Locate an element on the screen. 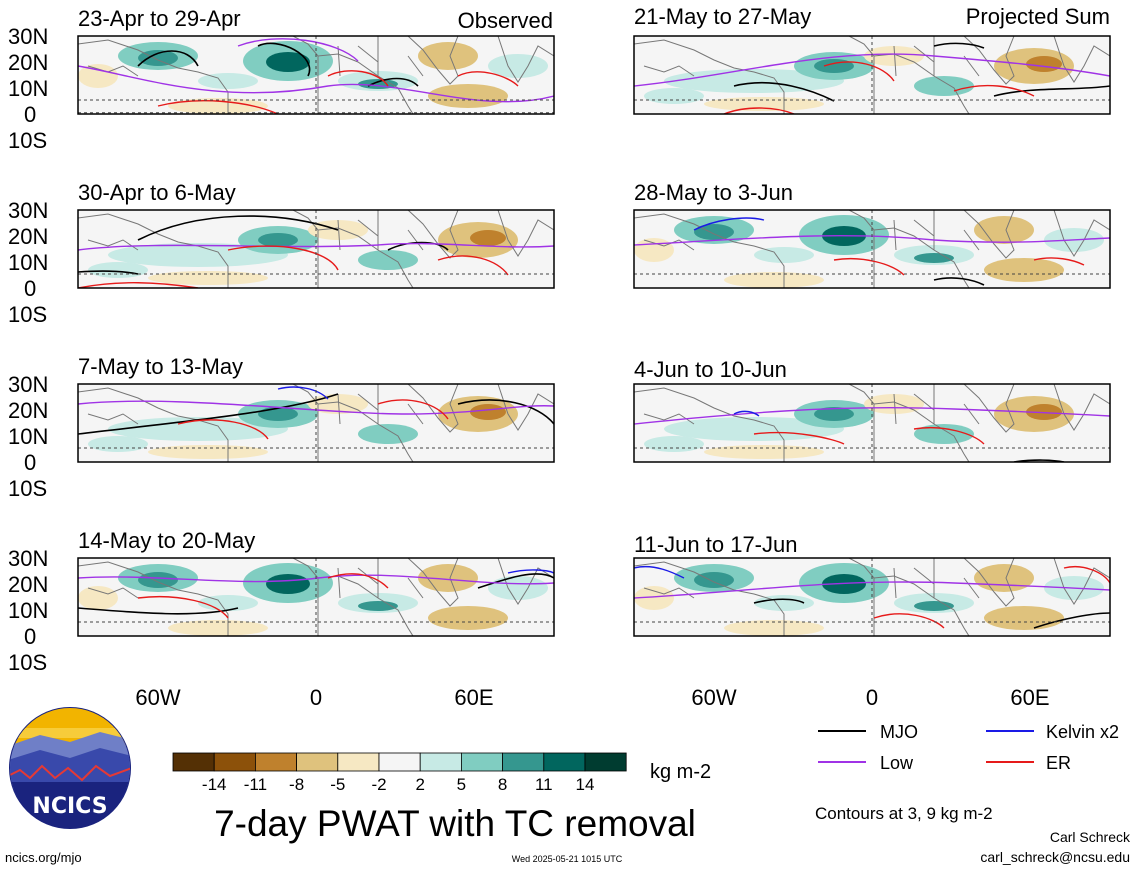 The width and height of the screenshot is (1135, 872). panel-title-6: 28-May to 3-Jun is located at coordinates (713, 192).